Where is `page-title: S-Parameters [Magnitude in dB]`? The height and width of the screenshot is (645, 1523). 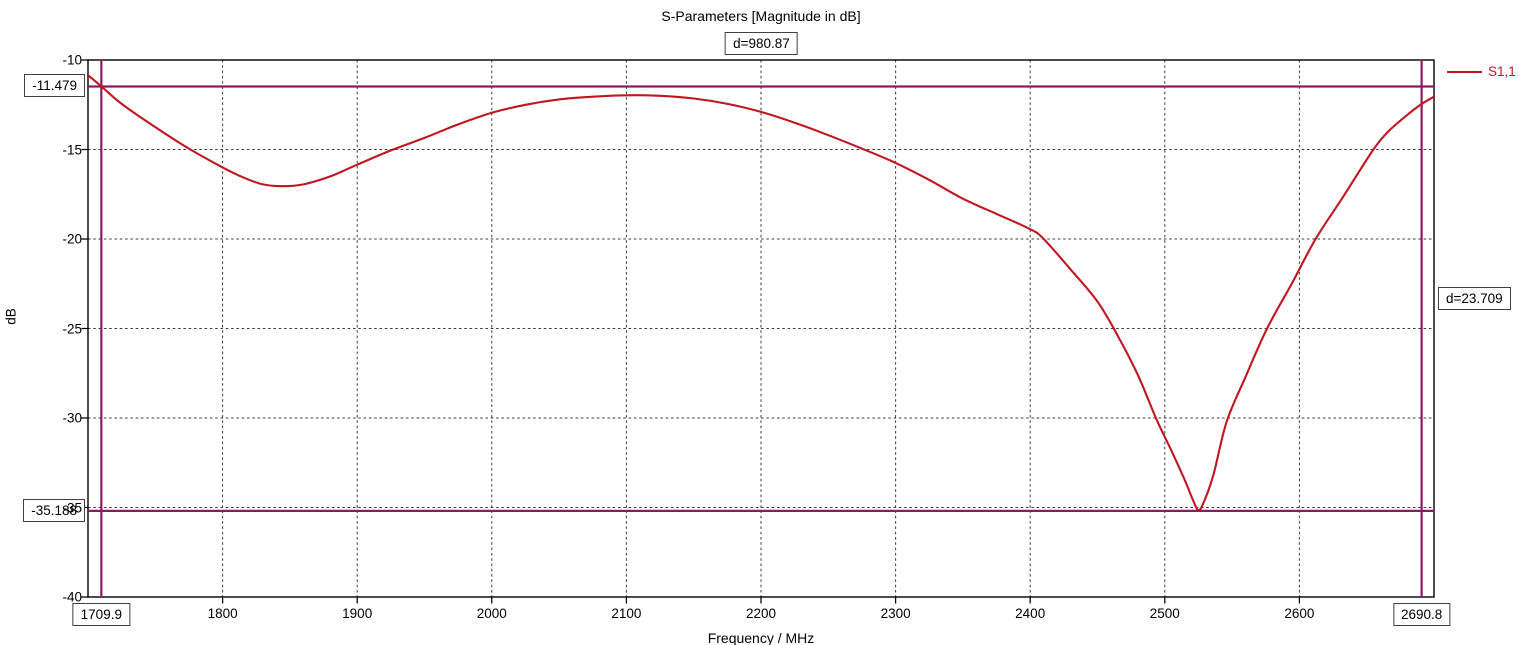 page-title: S-Parameters [Magnitude in dB] is located at coordinates (761, 16).